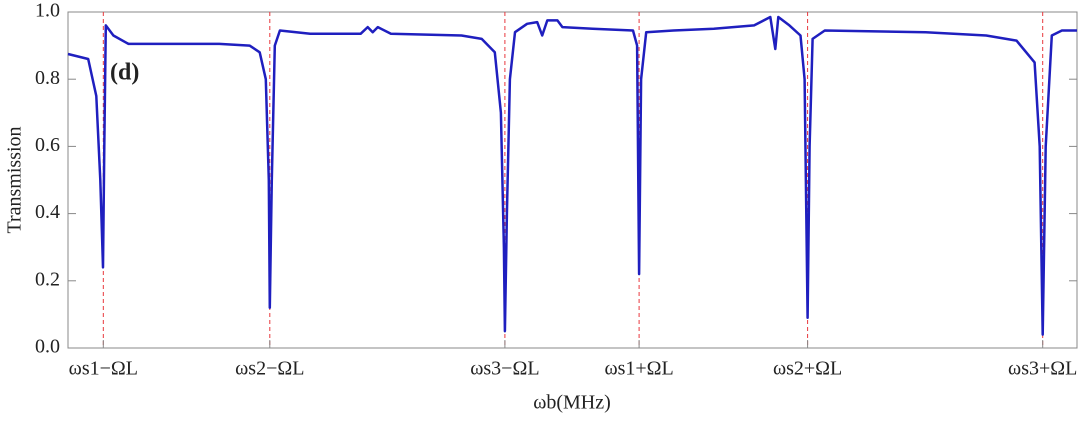  What do you see at coordinates (47, 145) in the screenshot?
I see `y-tick-label: 0.6` at bounding box center [47, 145].